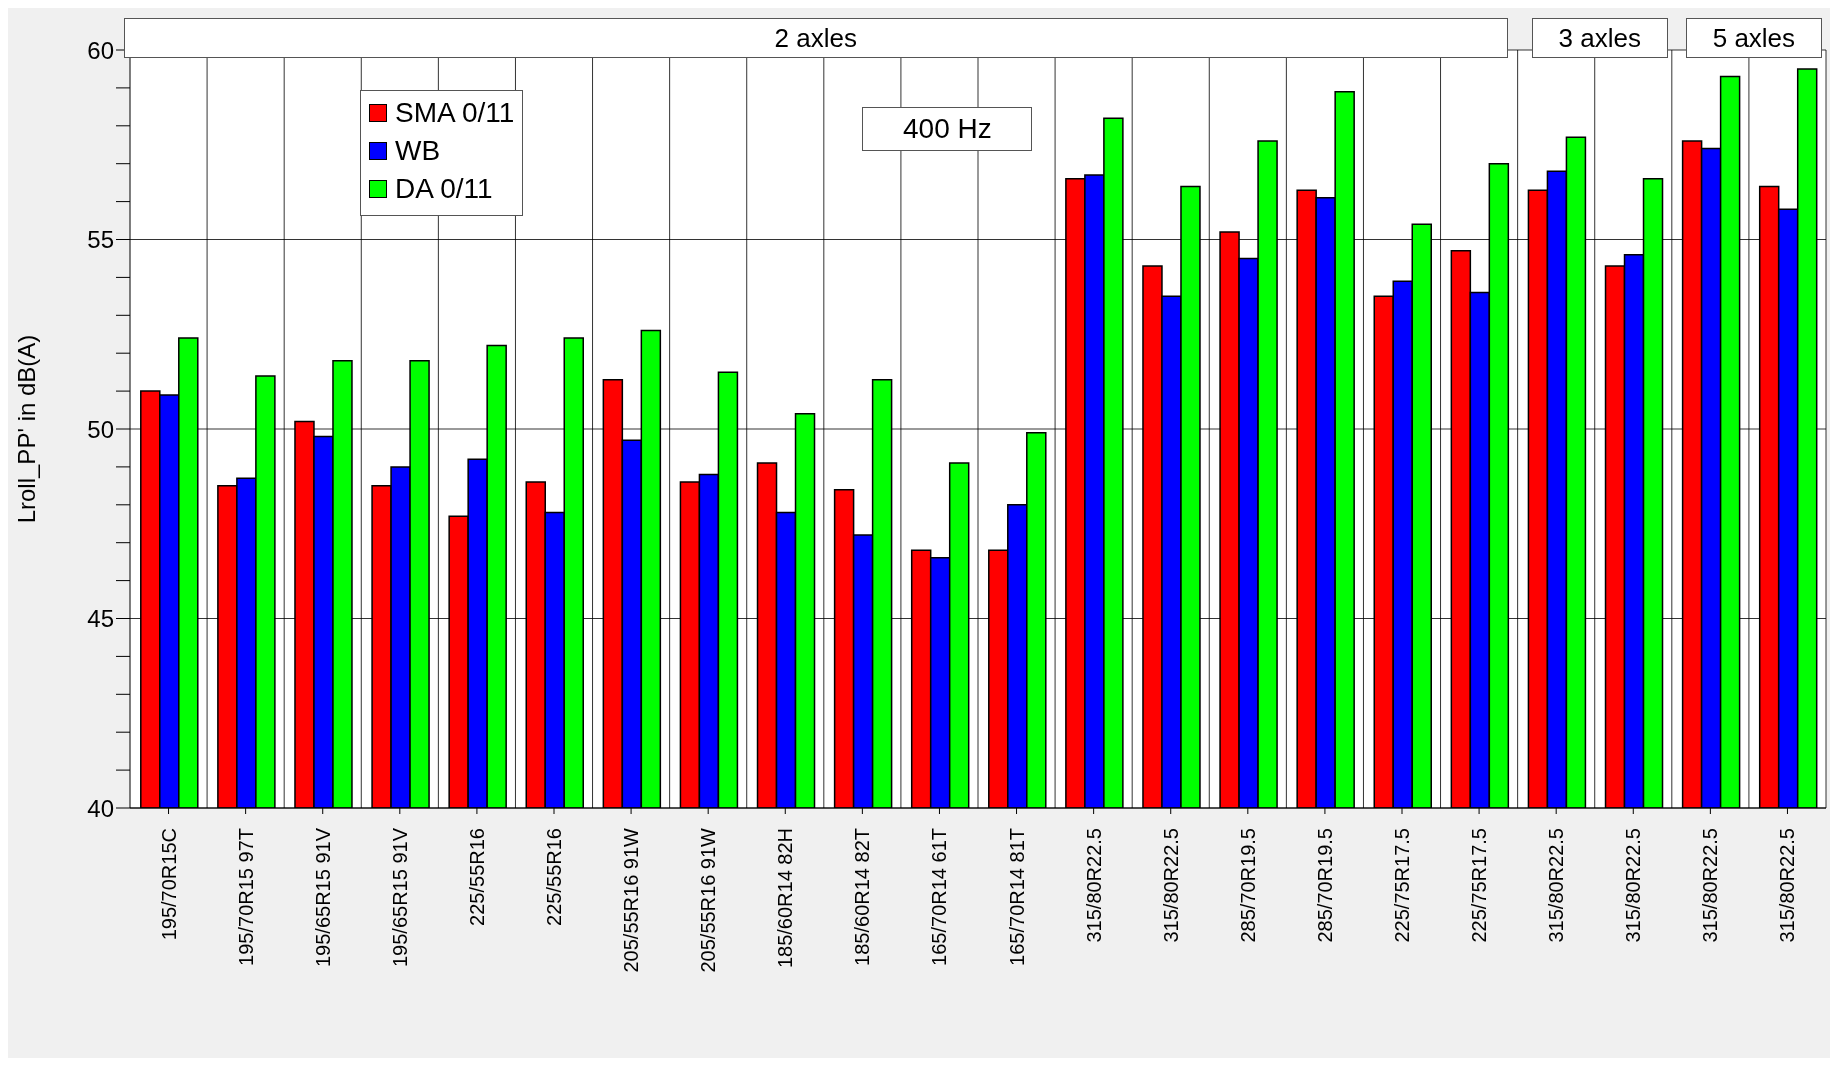  What do you see at coordinates (168, 884) in the screenshot?
I see `x-tick-label: 195/70R15C` at bounding box center [168, 884].